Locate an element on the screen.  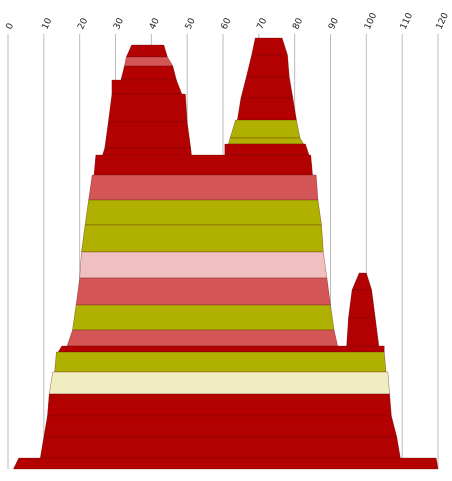
x-tick-label: 80 is located at coordinates (298, 23).